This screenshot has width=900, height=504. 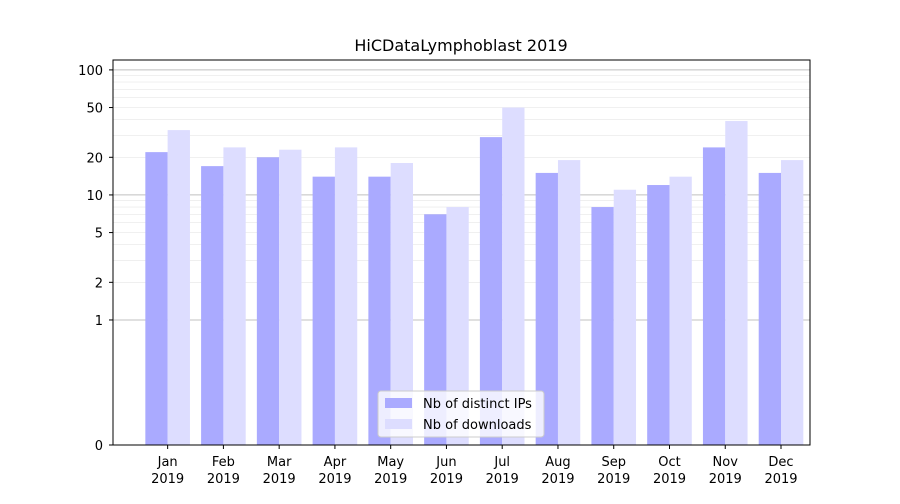 I want to click on y-tick-label: 5, so click(x=99, y=234).